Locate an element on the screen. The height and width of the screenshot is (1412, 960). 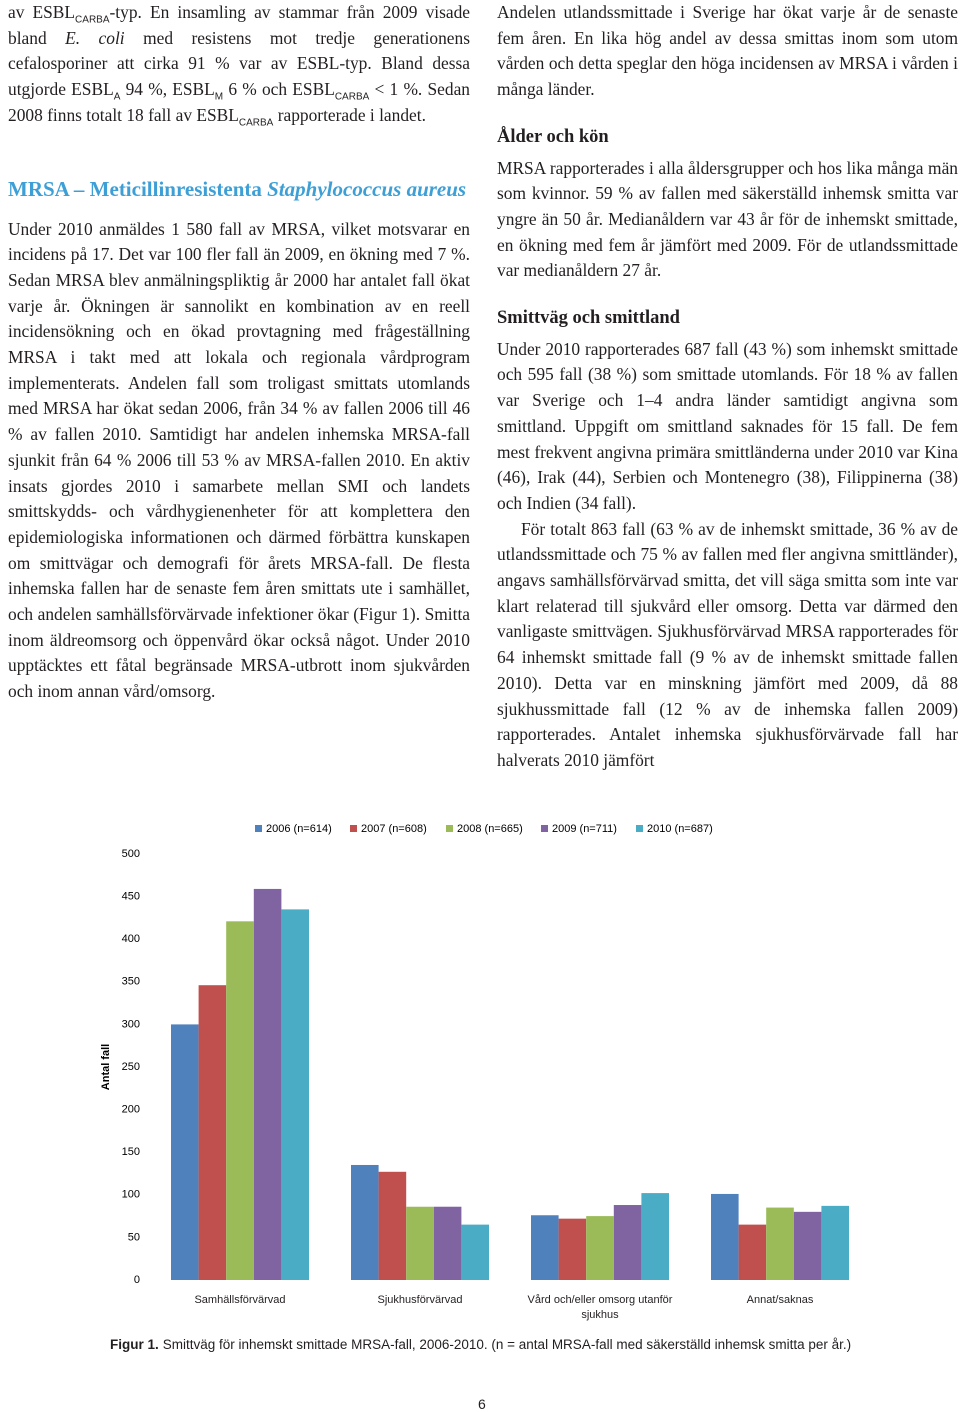
y-tick-label: 300 is located at coordinates (131, 1024).